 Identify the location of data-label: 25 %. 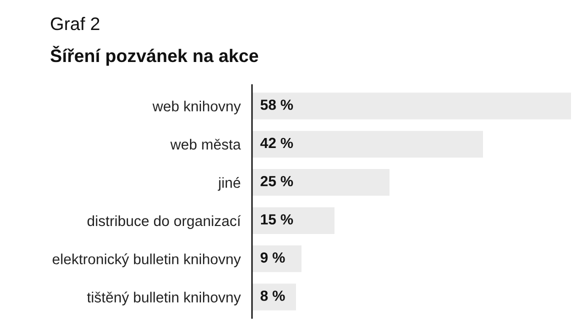
(276, 181).